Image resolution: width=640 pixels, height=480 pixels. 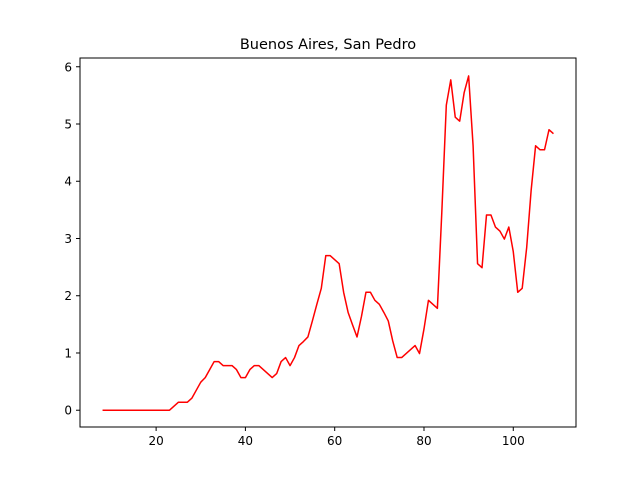 What do you see at coordinates (68, 67) in the screenshot?
I see `y-tick-label: 6` at bounding box center [68, 67].